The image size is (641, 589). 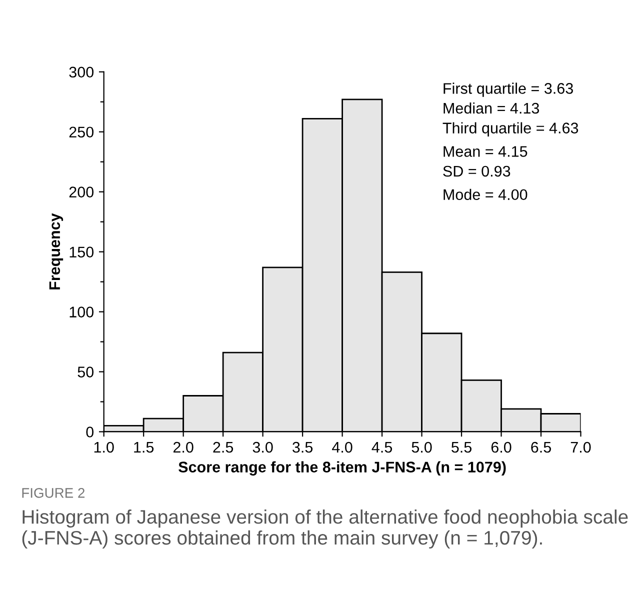 What do you see at coordinates (325, 529) in the screenshot?
I see `text: Histogram of Japanese version of the alternative food neophobia scale (J-FNS-A) scores obtained from the main survey (n = 1,079).` at bounding box center [325, 529].